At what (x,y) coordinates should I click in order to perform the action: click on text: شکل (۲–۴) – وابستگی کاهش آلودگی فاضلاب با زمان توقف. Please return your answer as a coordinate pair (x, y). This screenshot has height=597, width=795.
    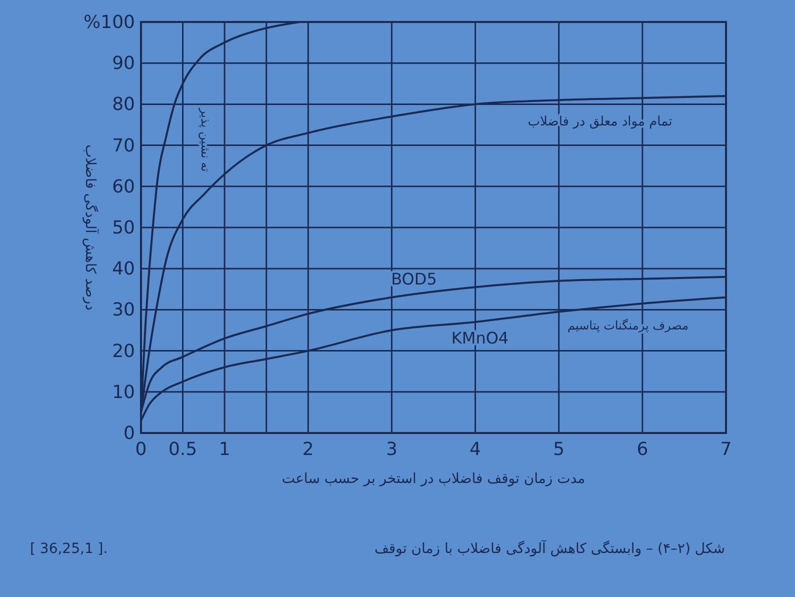
    Looking at the image, I should click on (549, 548).